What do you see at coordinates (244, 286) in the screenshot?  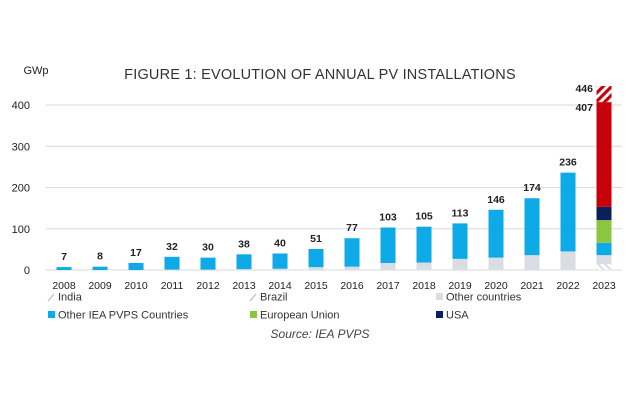 I see `x-tick-2013: 2013` at bounding box center [244, 286].